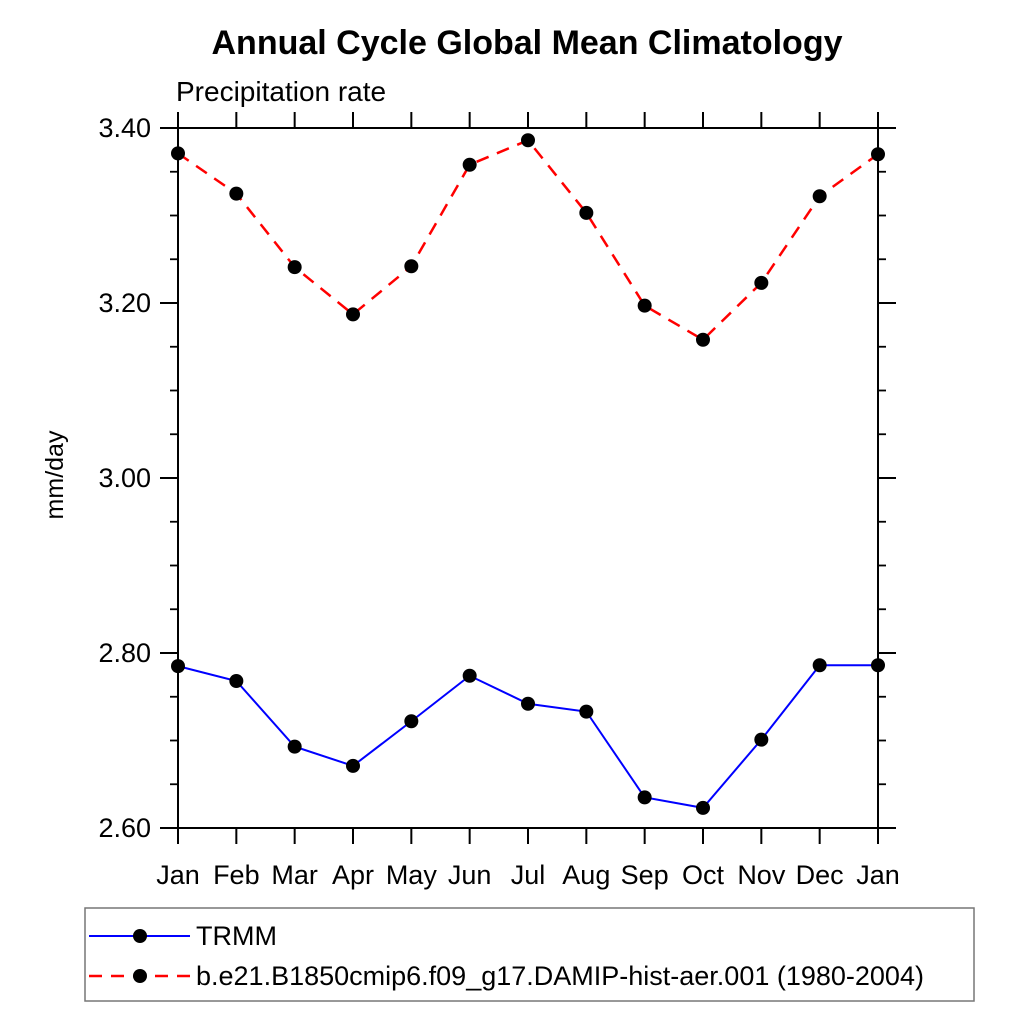 This screenshot has width=1024, height=1024. I want to click on x-tick-label: Jun, so click(470, 875).